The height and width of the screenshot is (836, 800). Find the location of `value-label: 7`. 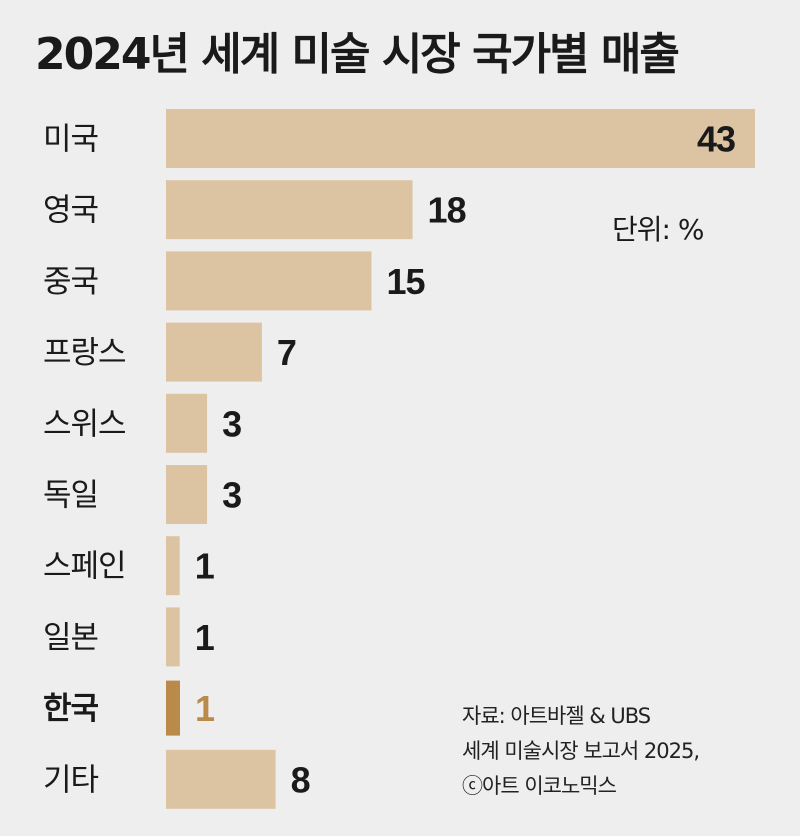

value-label: 7 is located at coordinates (286, 352).